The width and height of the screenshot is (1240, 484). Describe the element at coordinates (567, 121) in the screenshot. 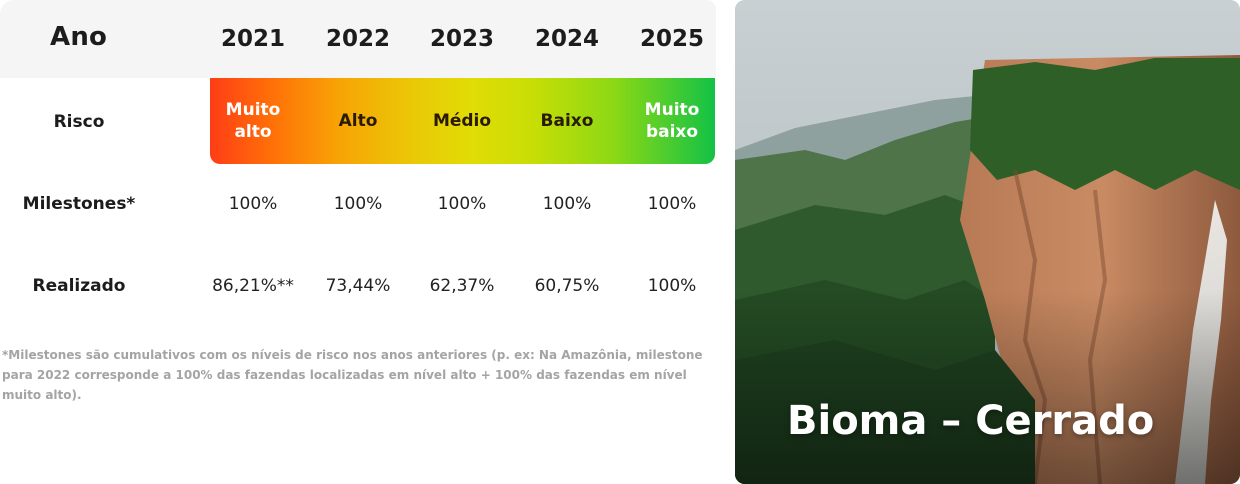

I see `risk-cell-2024: Baixo` at that location.